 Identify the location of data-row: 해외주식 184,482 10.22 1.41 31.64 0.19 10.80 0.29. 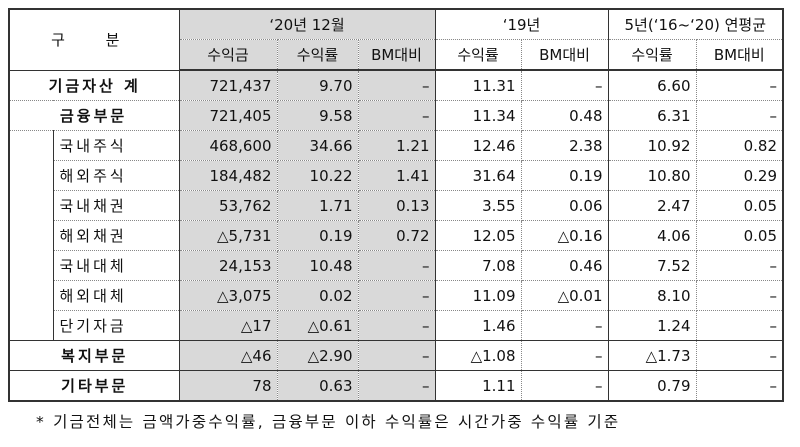
(396, 175).